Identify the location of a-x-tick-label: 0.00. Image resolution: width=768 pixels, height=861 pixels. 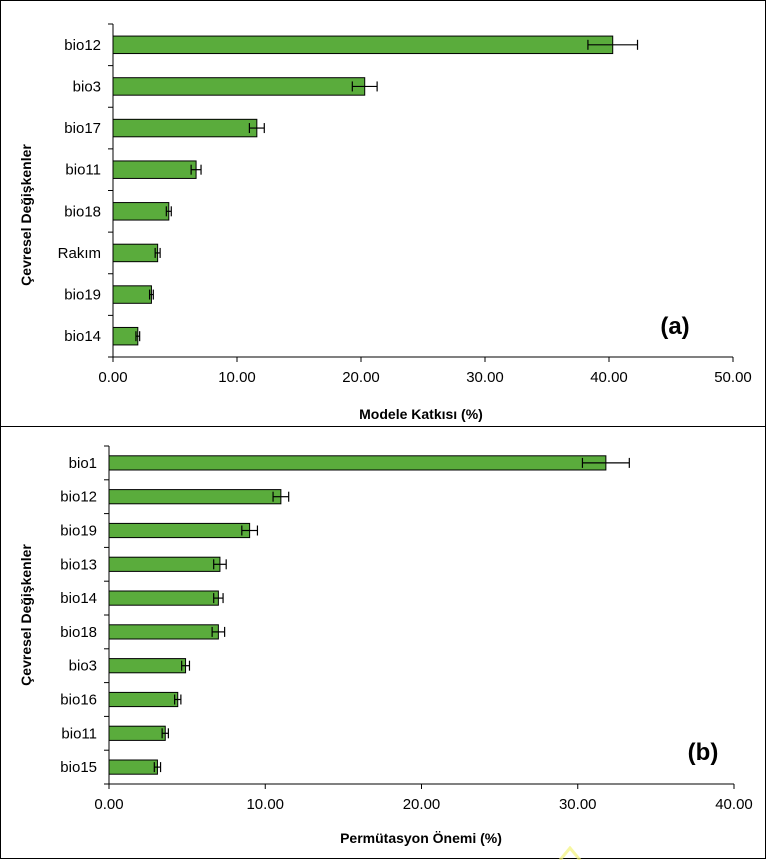
(112, 377).